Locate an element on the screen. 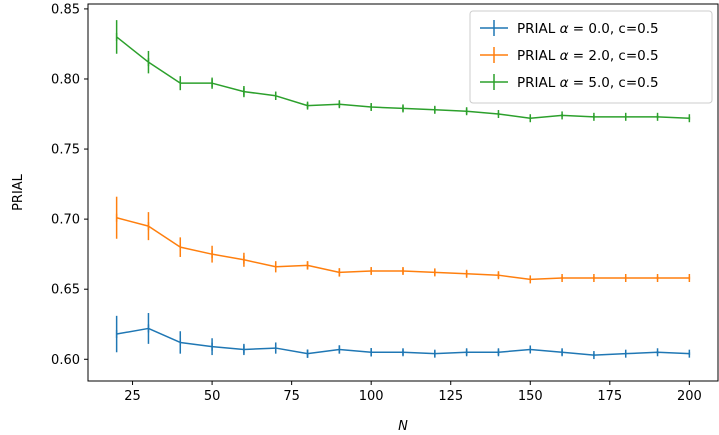 The image size is (719, 435). x-tick-label: 175 is located at coordinates (609, 396).